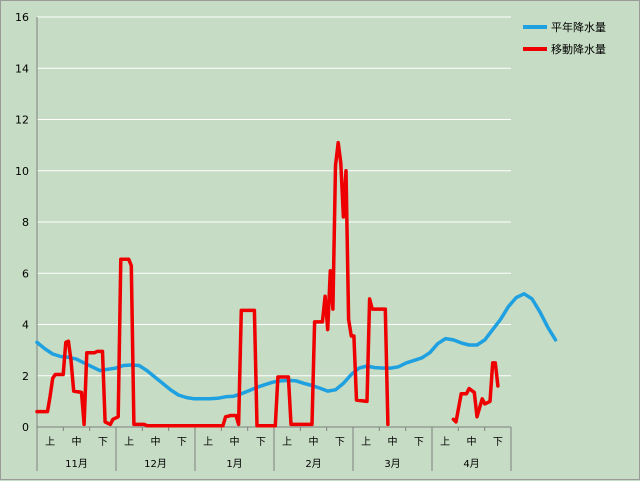  I want to click on month-label: 11月, so click(76, 464).